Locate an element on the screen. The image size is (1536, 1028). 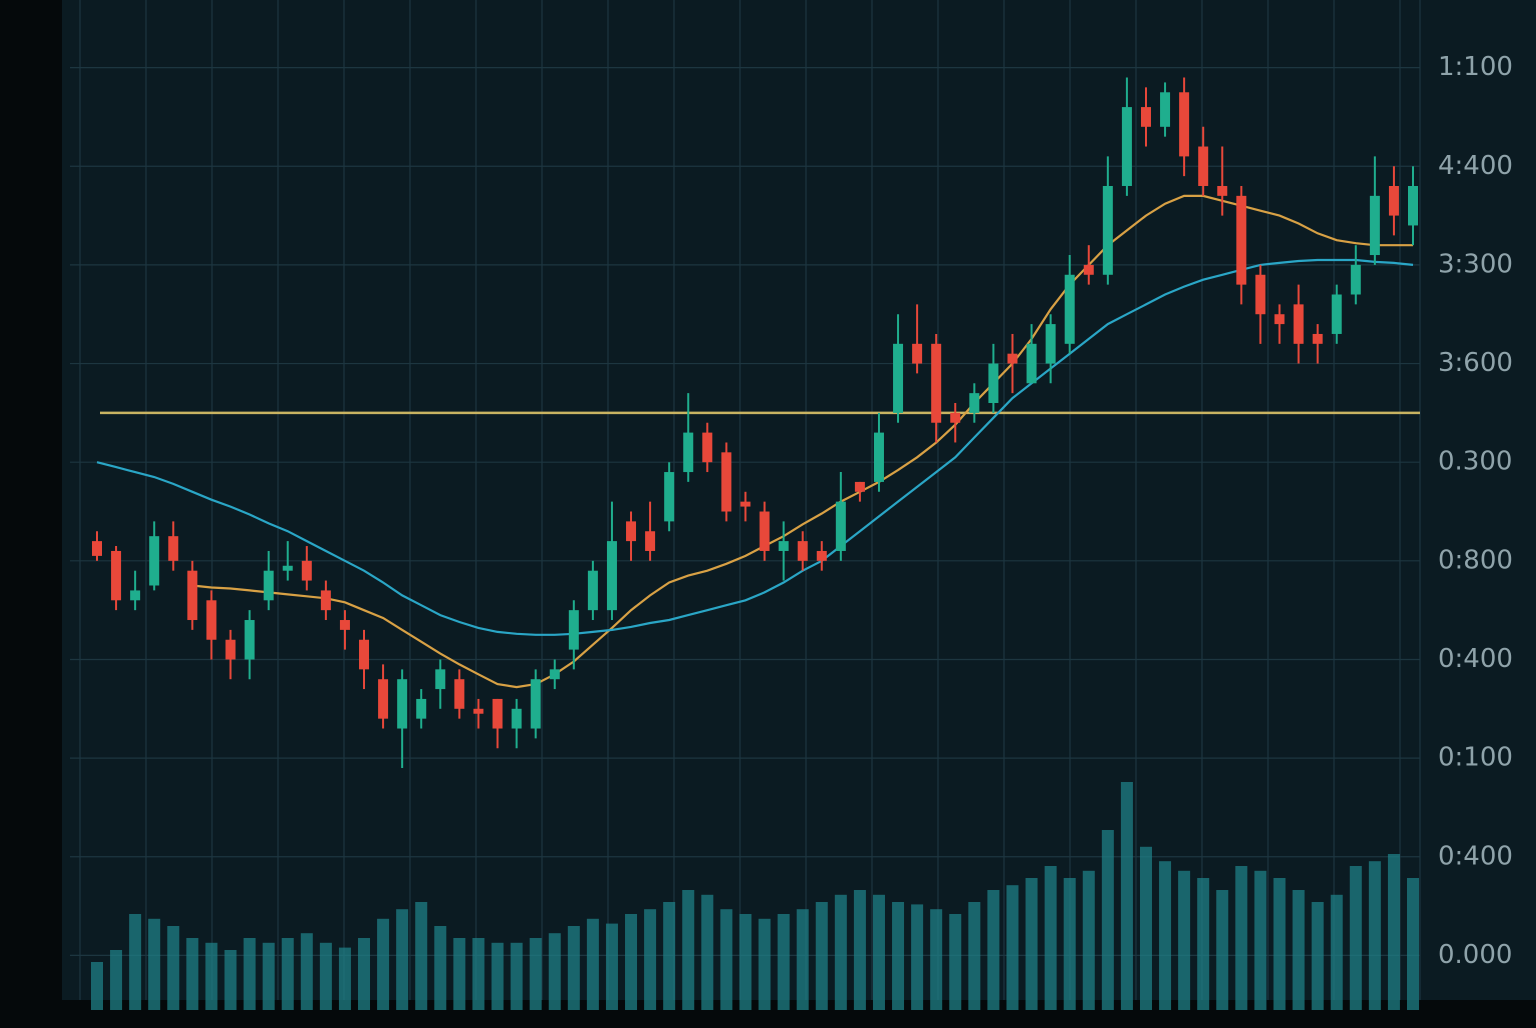
y-tick-label: 0.000 is located at coordinates (1475, 955).